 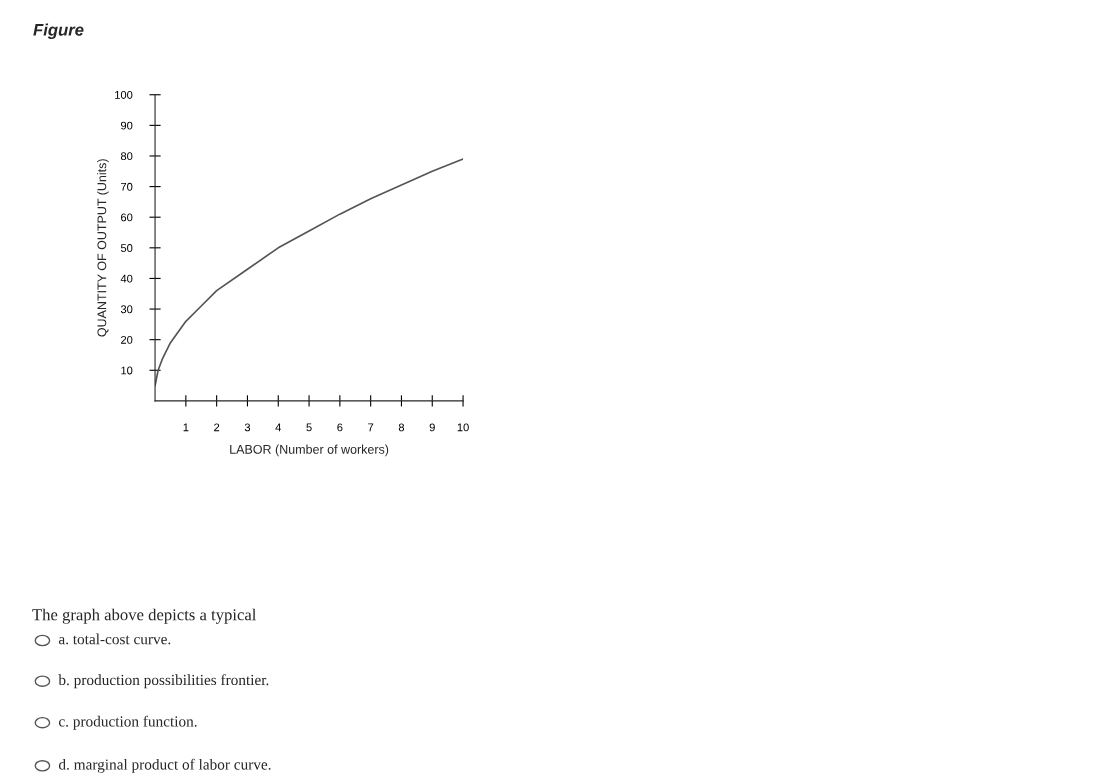 What do you see at coordinates (126, 156) in the screenshot?
I see `y-tick-label: 80` at bounding box center [126, 156].